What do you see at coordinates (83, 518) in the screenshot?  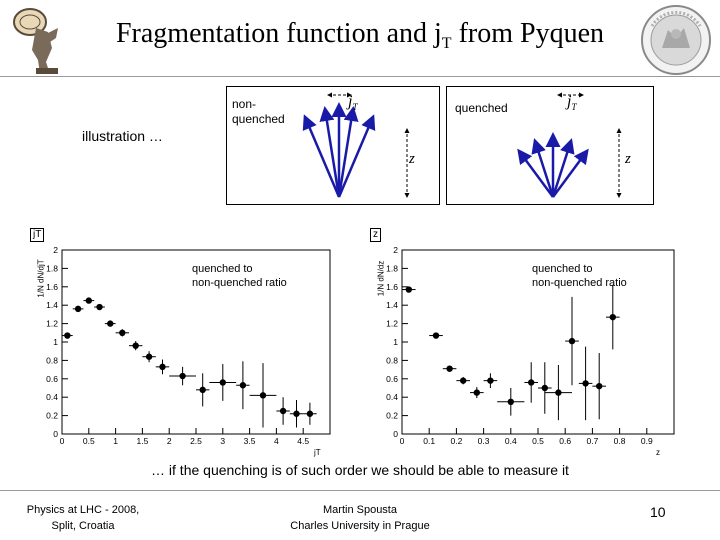 I see `footer-conference: Physics at LHC - 2008, Split, Croatia` at bounding box center [83, 518].